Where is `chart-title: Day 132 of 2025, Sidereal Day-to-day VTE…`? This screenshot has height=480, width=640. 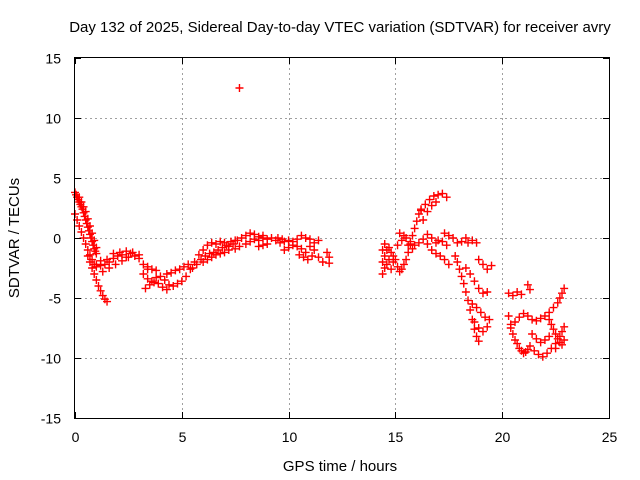
chart-title: Day 132 of 2025, Sidereal Day-to-day VTE… is located at coordinates (340, 27).